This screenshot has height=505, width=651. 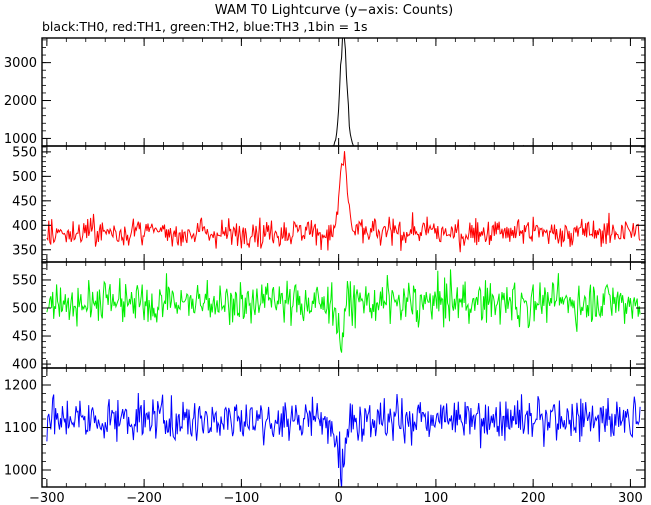 What do you see at coordinates (20, 101) in the screenshot?
I see `y-tick-label: 2000` at bounding box center [20, 101].